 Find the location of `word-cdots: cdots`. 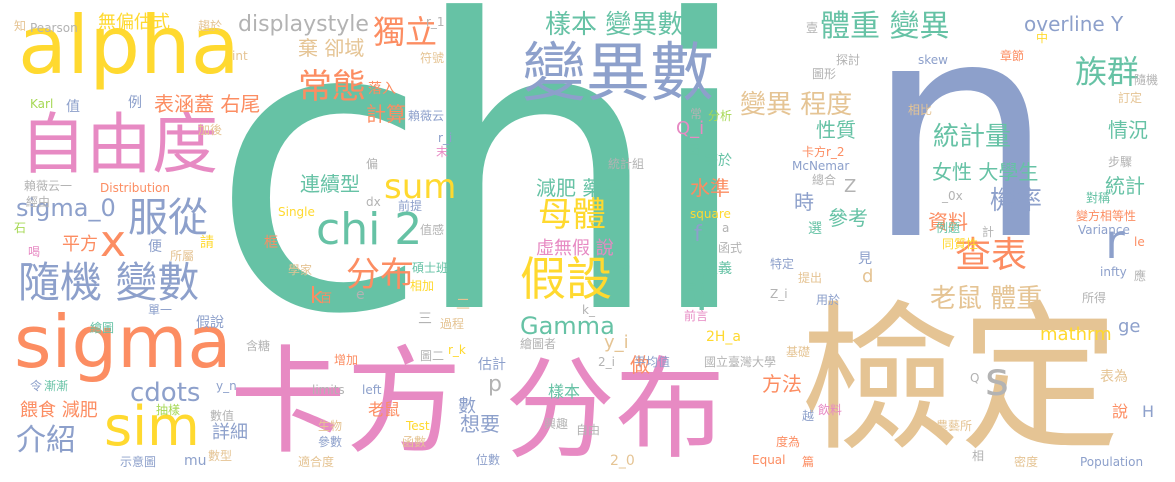

word-cdots: cdots is located at coordinates (165, 393).